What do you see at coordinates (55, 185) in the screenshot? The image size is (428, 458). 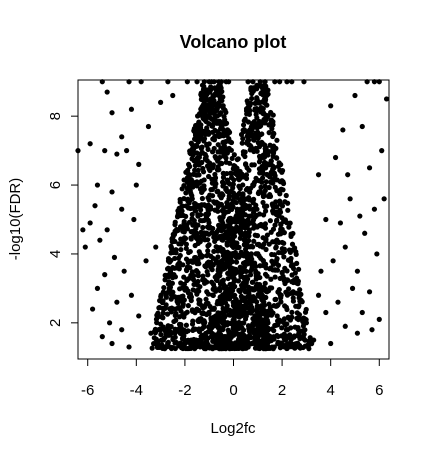 I see `y-tick-label: 6` at bounding box center [55, 185].